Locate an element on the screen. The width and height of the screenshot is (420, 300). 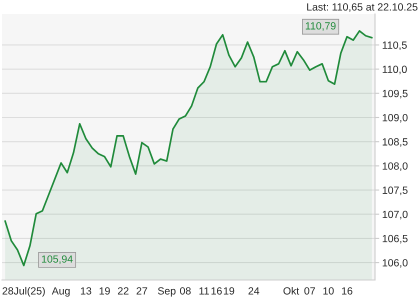
x-tick-label: 11 is located at coordinates (204, 290).